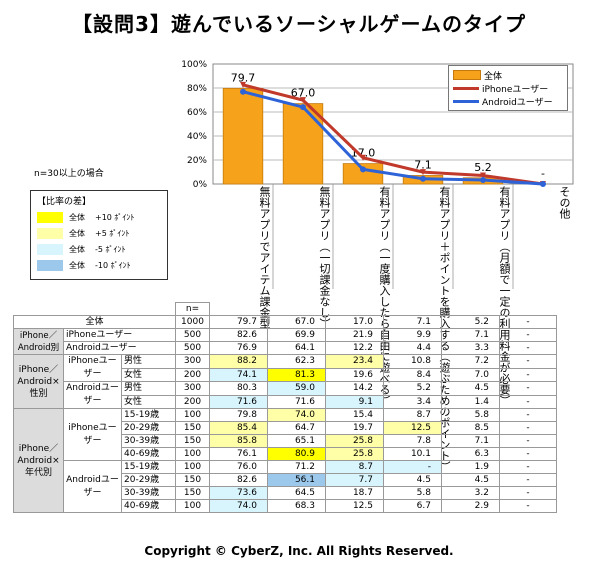 This screenshot has height=569, width=598. I want to click on y-tick-label: 80%, so click(197, 89).